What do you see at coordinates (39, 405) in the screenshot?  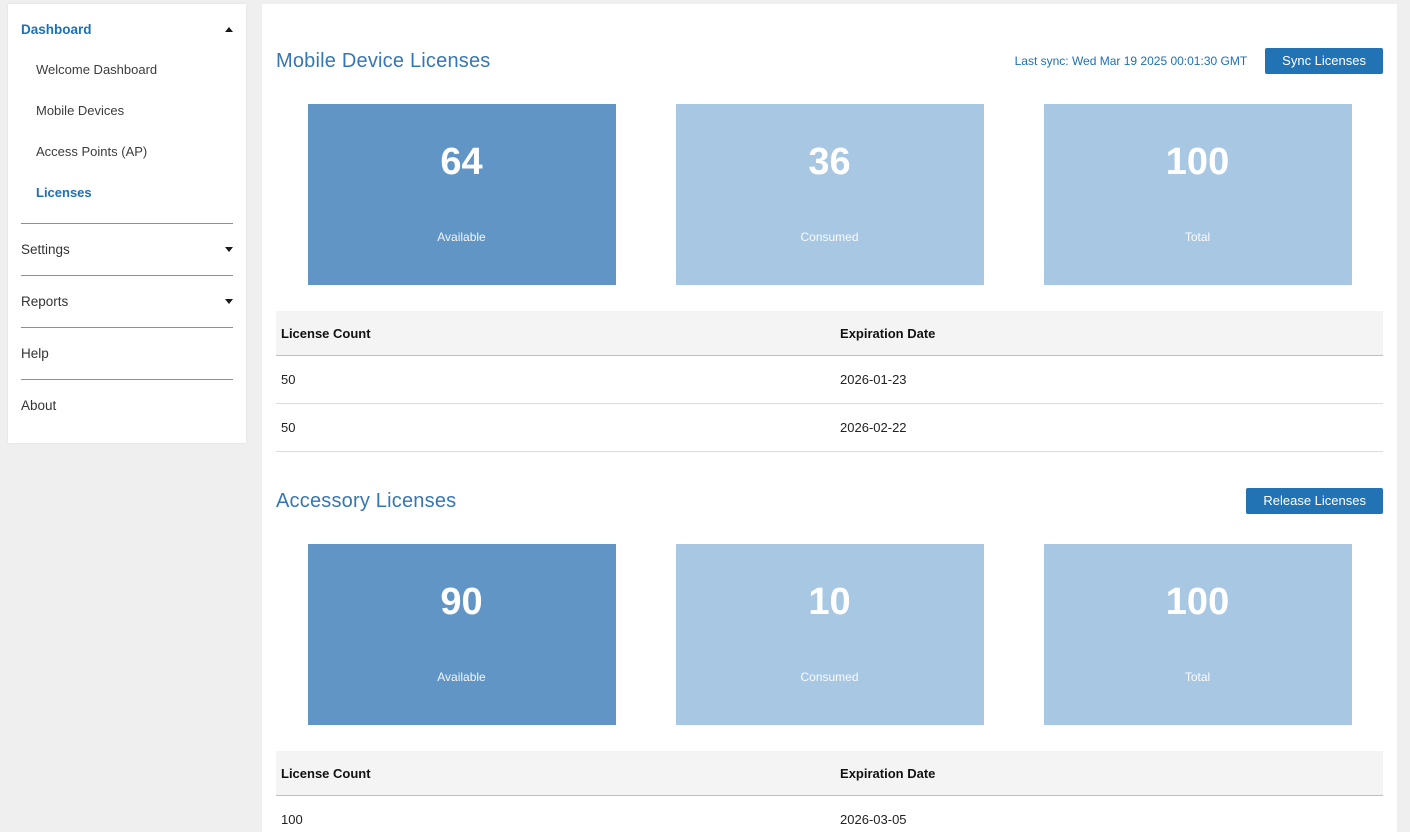 I see `sidebar-item-about-label: About` at bounding box center [39, 405].